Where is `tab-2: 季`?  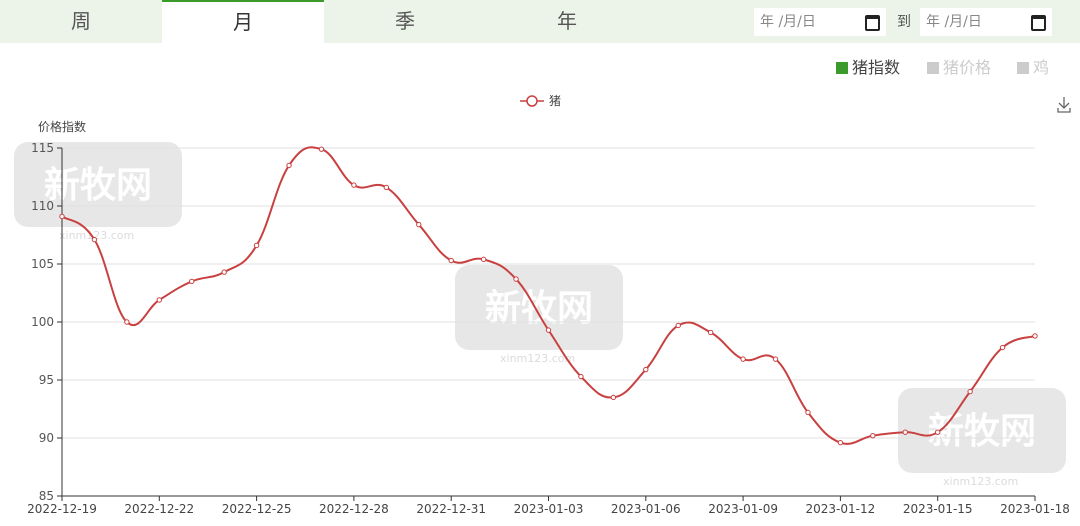
tab-2: 季 is located at coordinates (405, 21).